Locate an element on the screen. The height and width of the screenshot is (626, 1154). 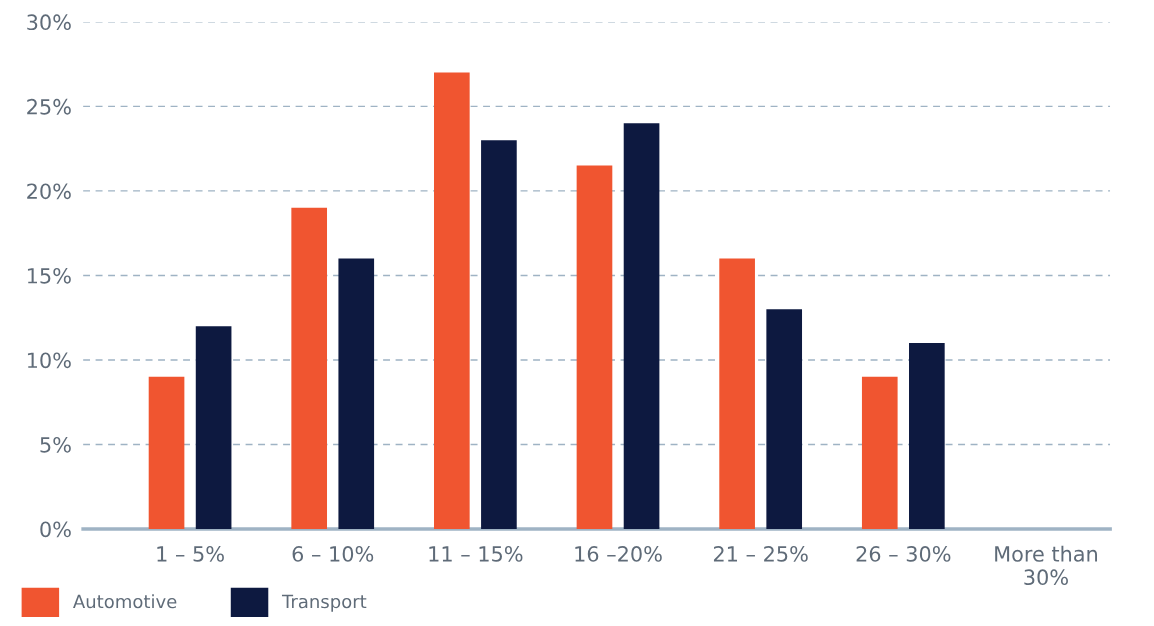
y-tick-label: 15% is located at coordinates (49, 275).